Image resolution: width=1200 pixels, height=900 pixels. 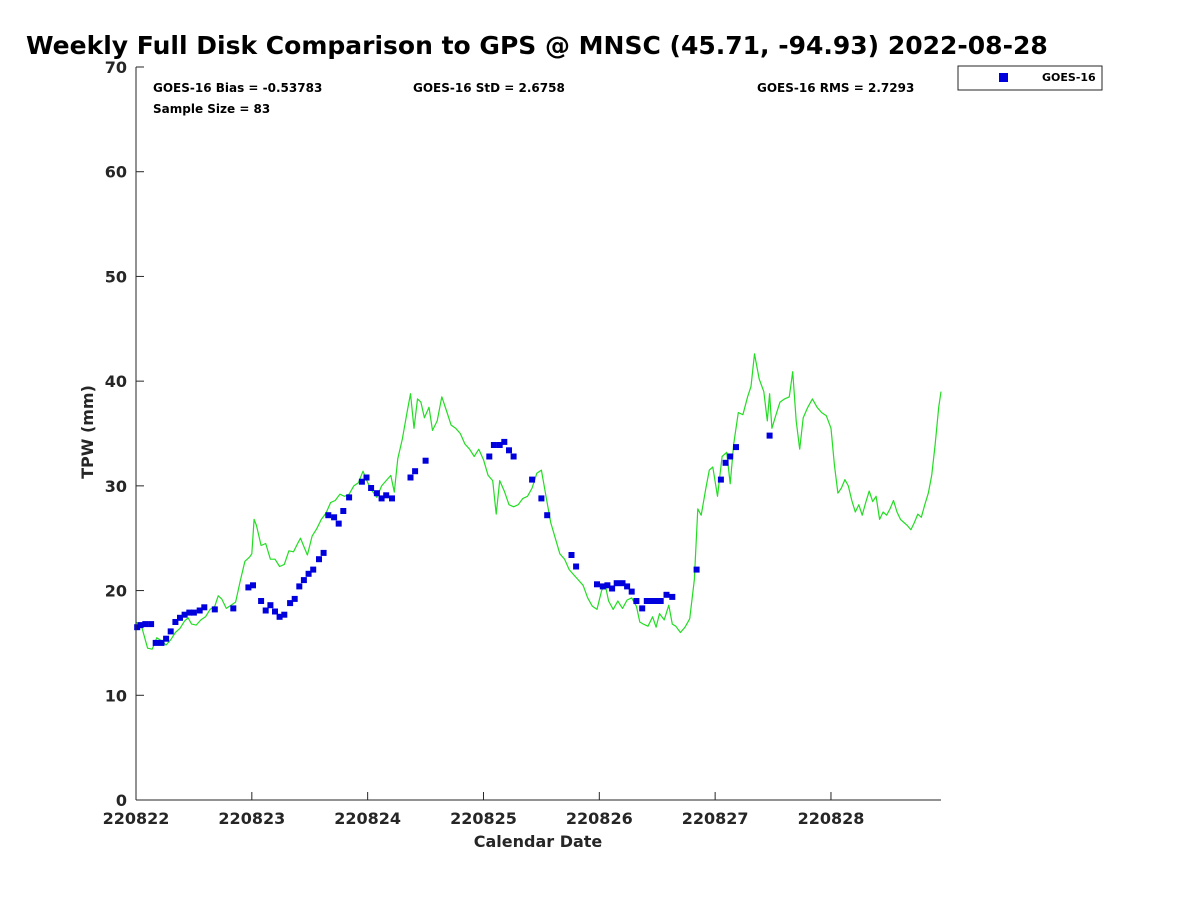 I want to click on stat-sample-size: Sample Size = 83, so click(x=211, y=109).